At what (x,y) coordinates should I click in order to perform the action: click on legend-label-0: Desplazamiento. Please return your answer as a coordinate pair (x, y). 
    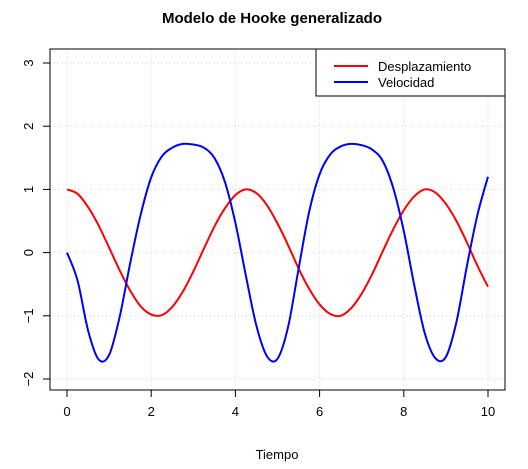
    Looking at the image, I should click on (424, 66).